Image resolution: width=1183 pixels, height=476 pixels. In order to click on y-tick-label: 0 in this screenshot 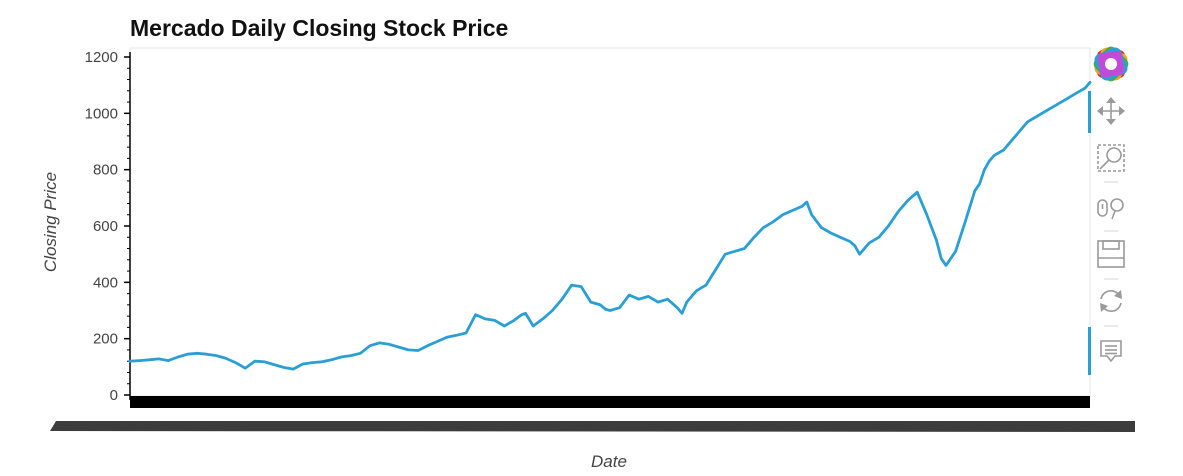, I will do `click(114, 395)`.